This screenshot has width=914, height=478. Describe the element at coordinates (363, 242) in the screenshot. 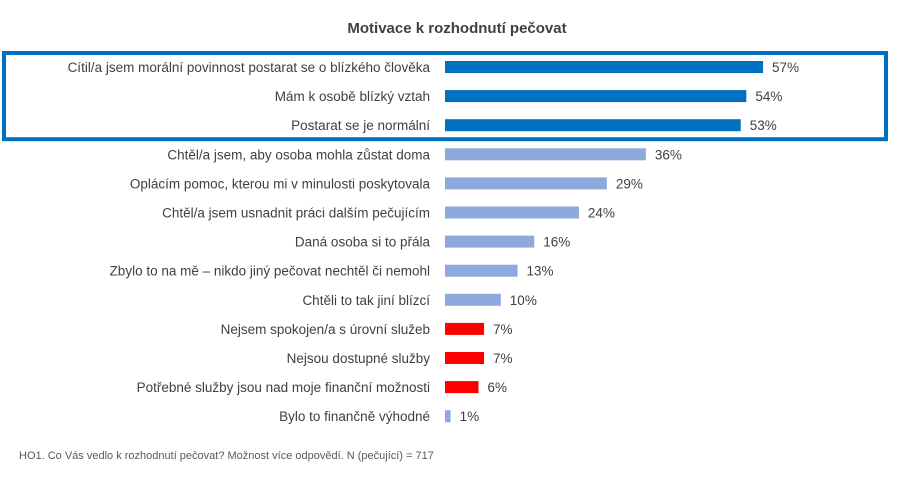

I see `category-label: Daná osoba si to přála` at that location.